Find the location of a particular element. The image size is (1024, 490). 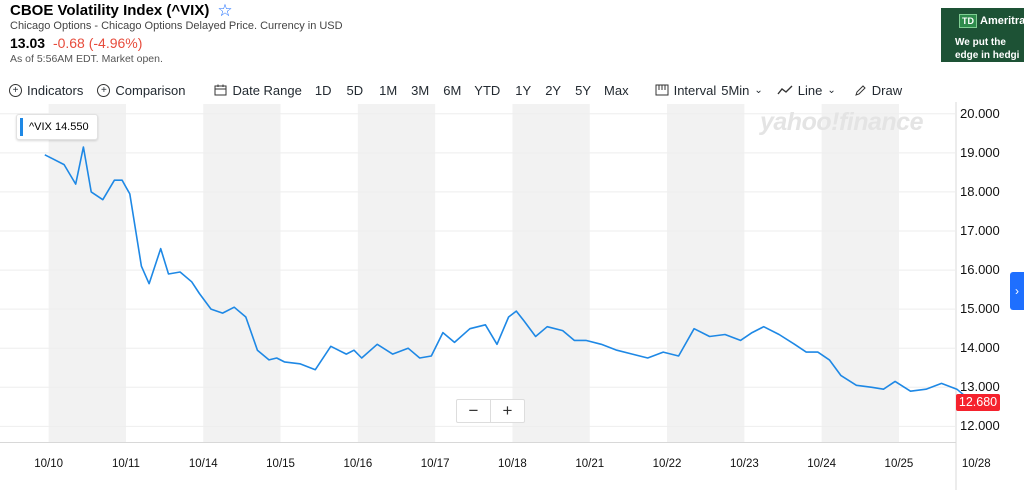

ad-banner: TD Ameritra We put the edge in hedgi is located at coordinates (982, 35).